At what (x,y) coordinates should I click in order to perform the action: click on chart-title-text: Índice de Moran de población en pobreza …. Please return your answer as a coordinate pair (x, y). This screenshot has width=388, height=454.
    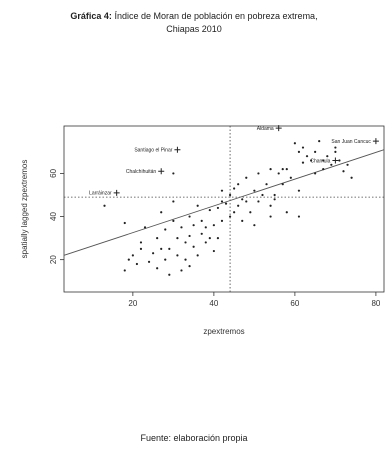
    Looking at the image, I should click on (214, 16).